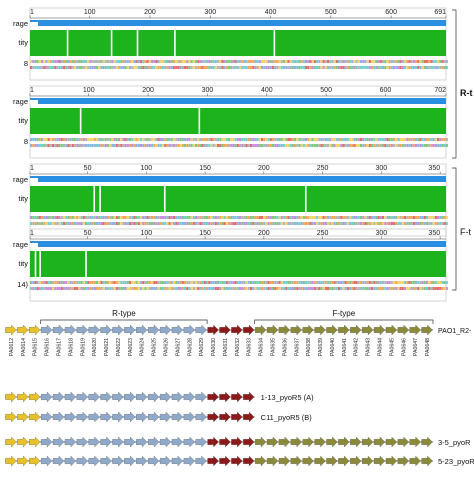  I want to click on gene-label: PA0625, so click(155, 347).